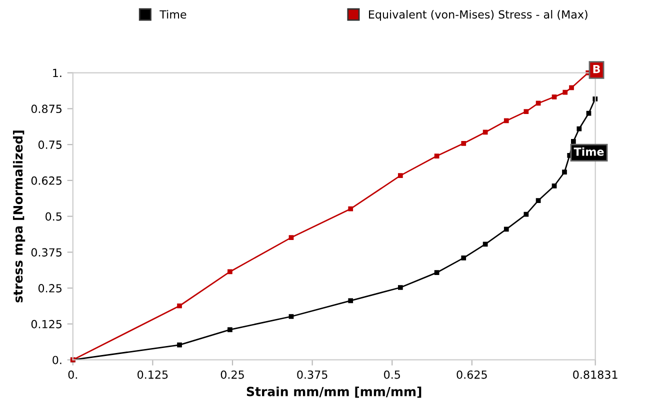 The height and width of the screenshot is (416, 645). Describe the element at coordinates (471, 374) in the screenshot. I see `x-tick-label: 0.625` at that location.